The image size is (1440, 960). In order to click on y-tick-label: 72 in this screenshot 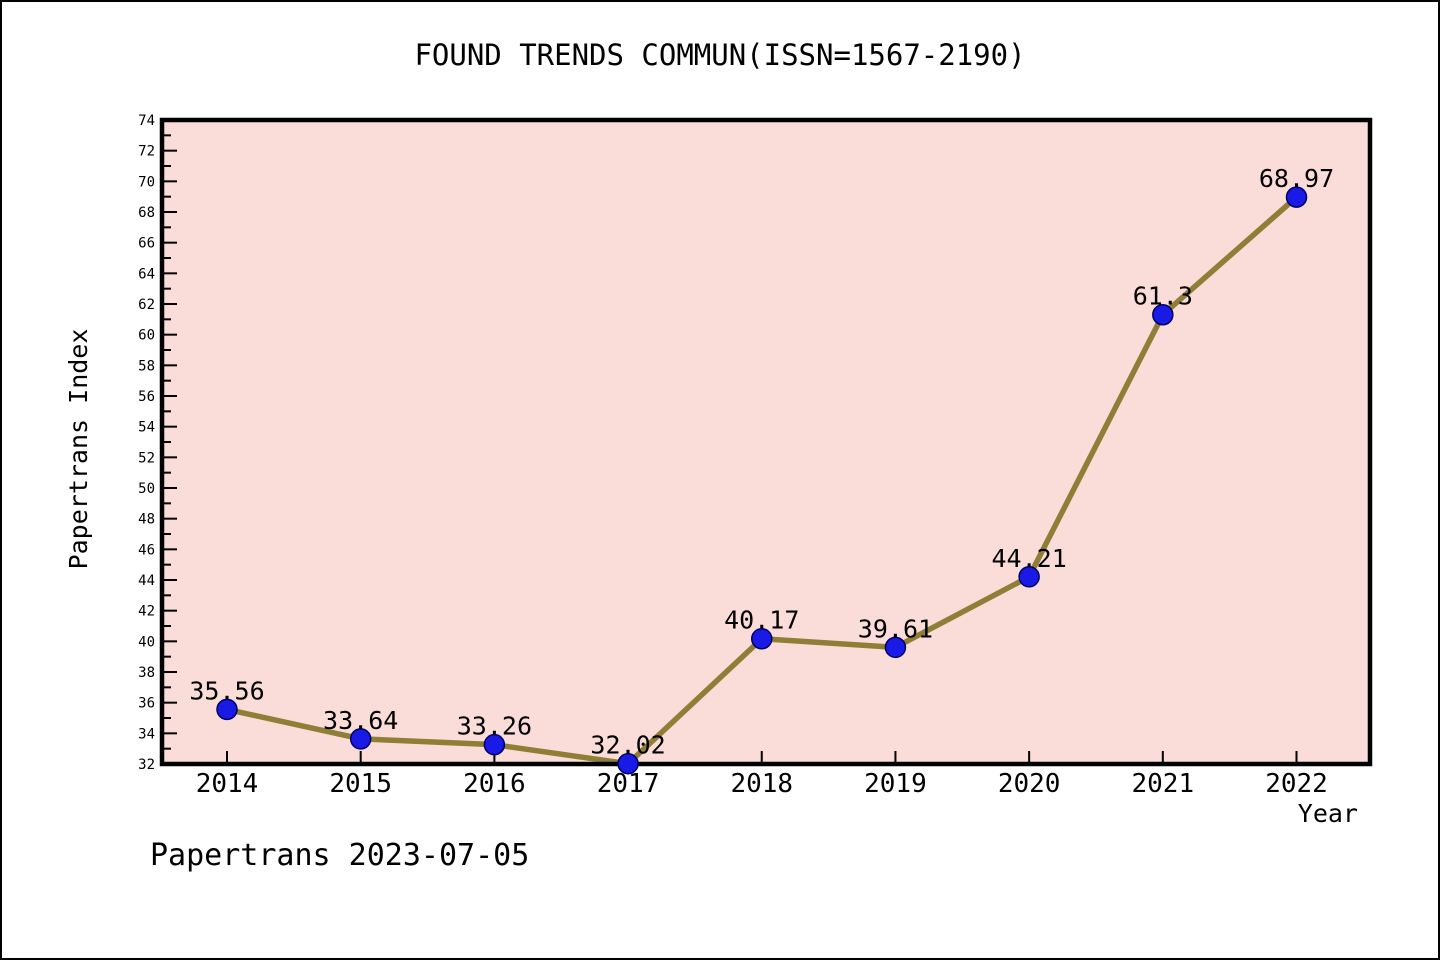, I will do `click(146, 152)`.